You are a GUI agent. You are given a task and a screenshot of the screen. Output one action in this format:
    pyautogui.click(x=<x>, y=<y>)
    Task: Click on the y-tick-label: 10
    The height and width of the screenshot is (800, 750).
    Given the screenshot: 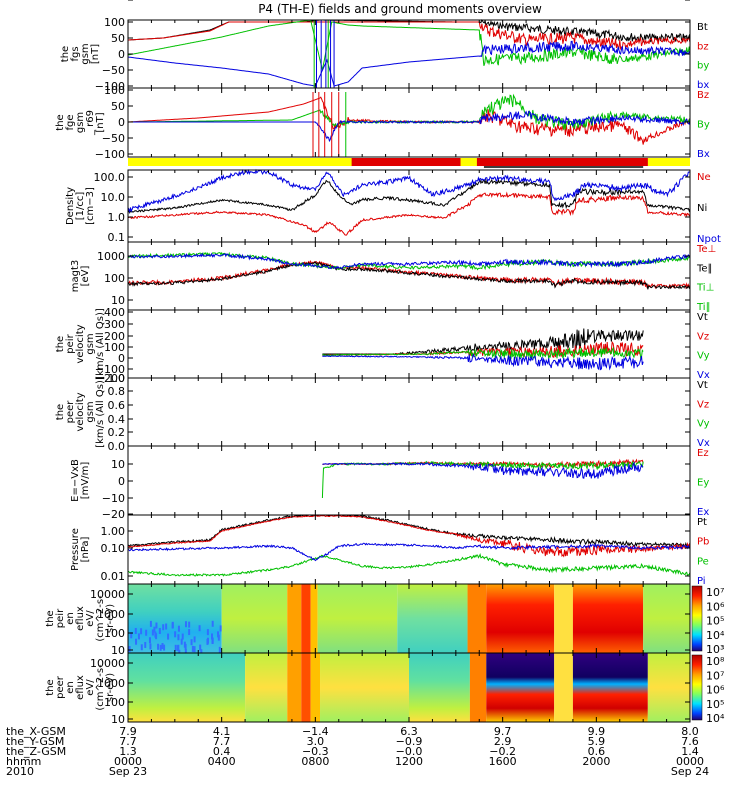 What is the action you would take?
    pyautogui.click(x=118, y=300)
    